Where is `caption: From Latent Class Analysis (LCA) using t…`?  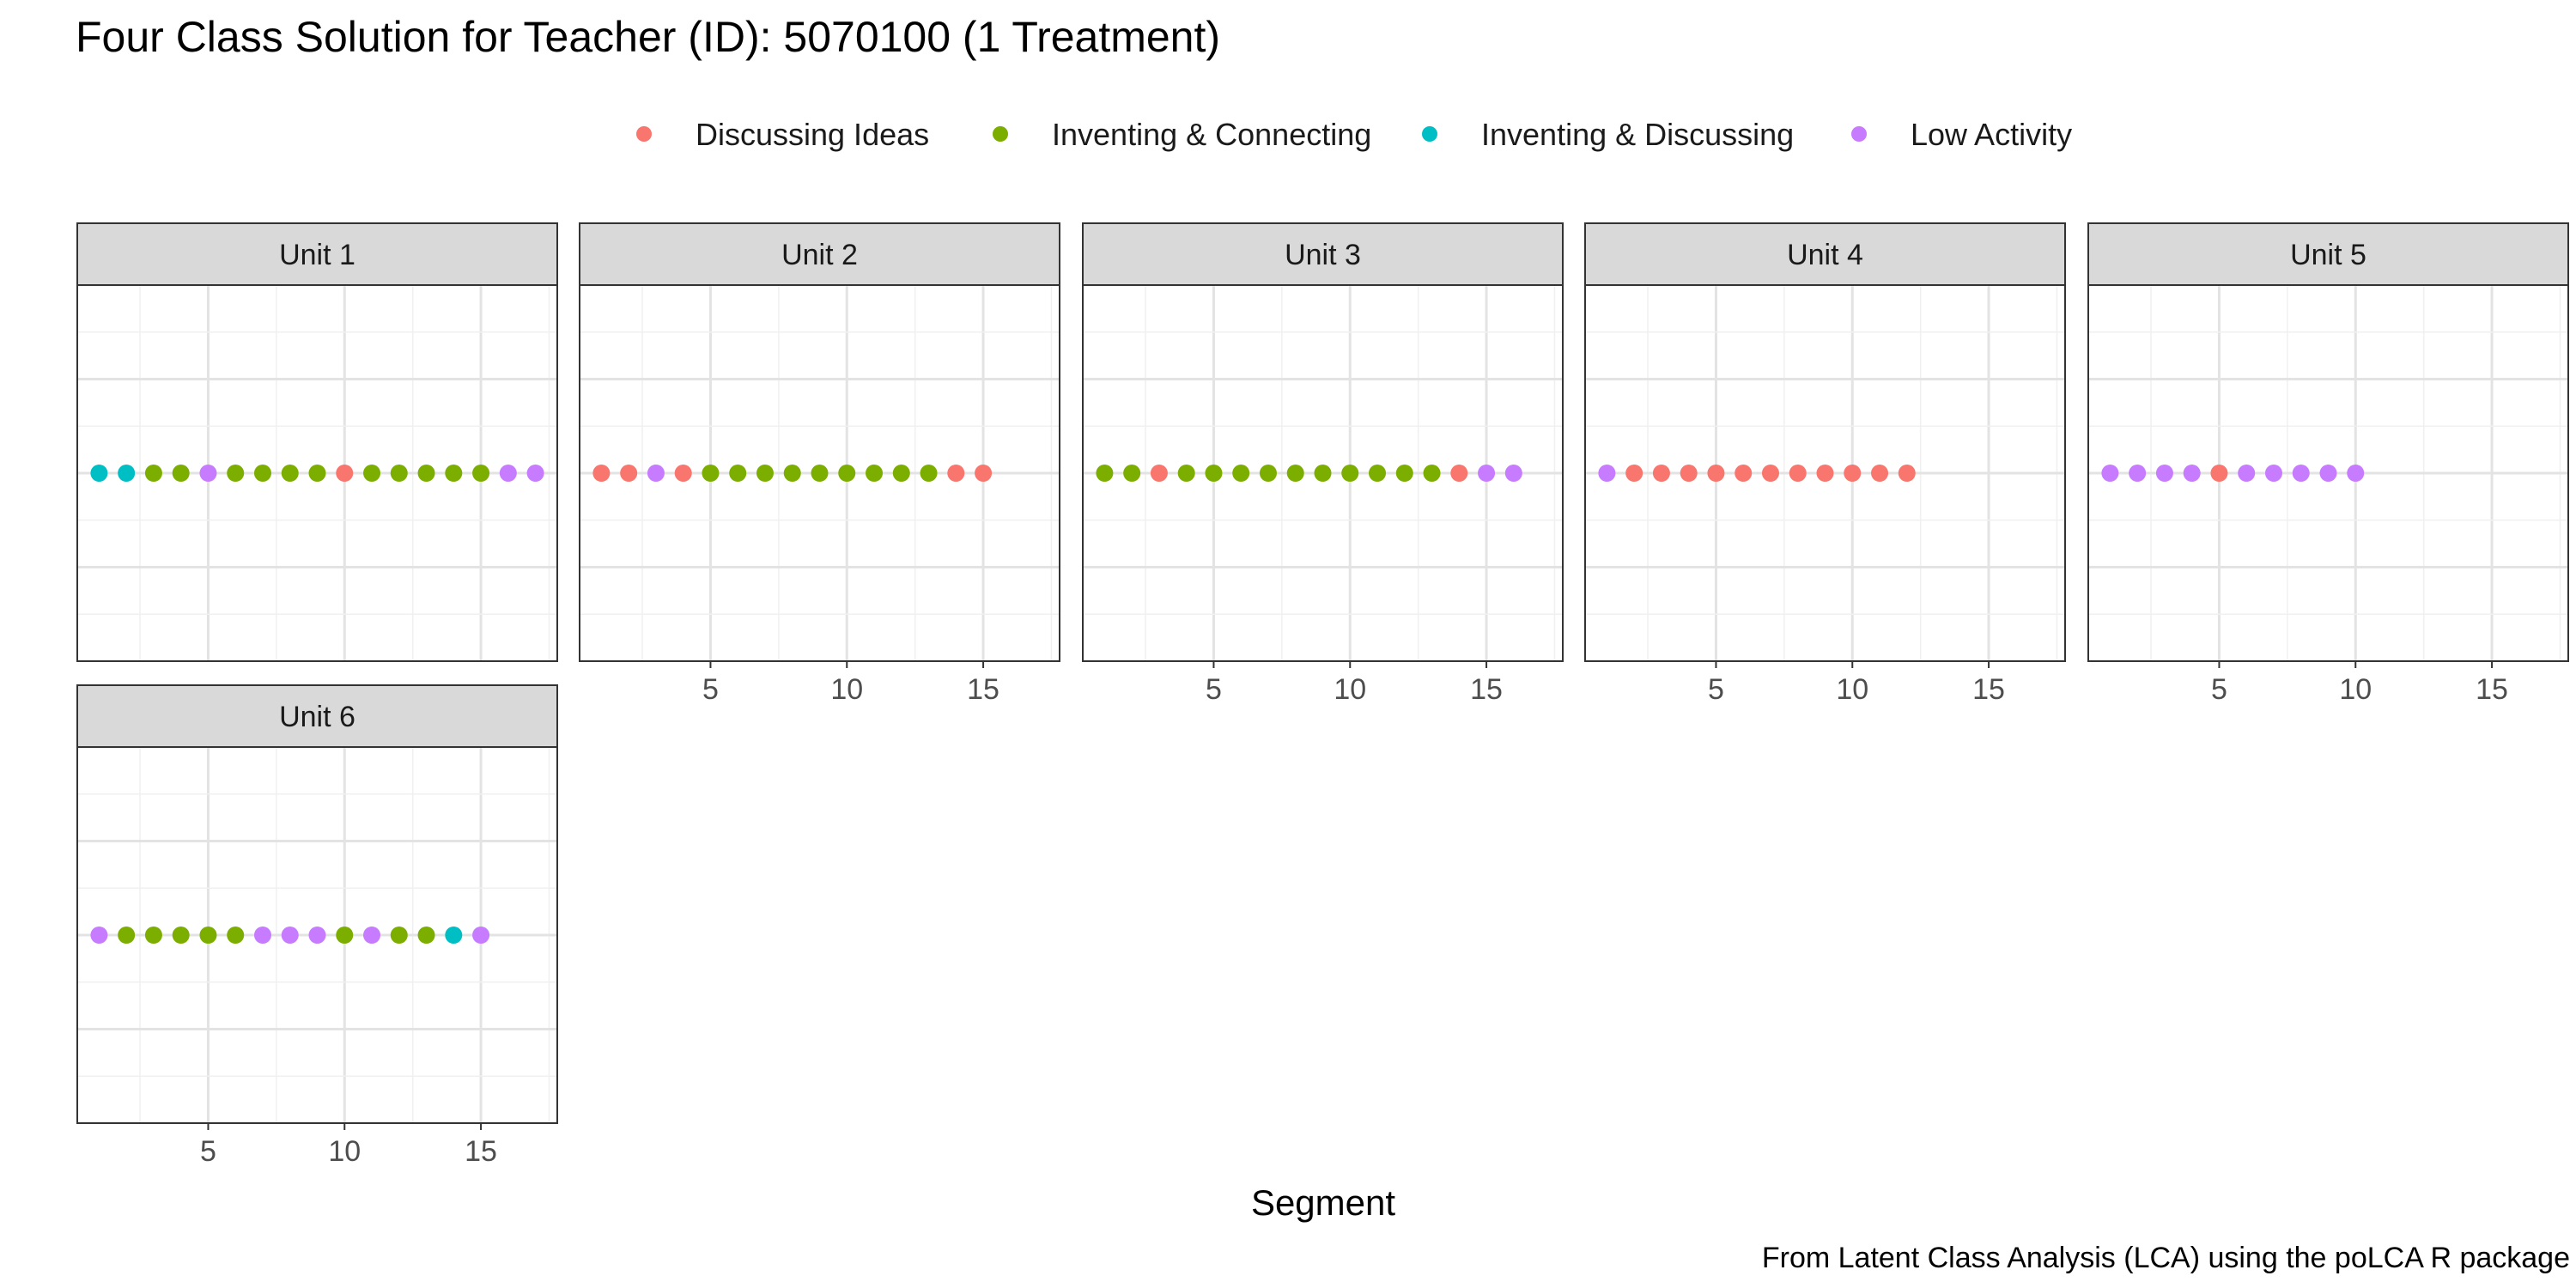
caption: From Latent Class Analysis (LCA) using t… is located at coordinates (2166, 1258).